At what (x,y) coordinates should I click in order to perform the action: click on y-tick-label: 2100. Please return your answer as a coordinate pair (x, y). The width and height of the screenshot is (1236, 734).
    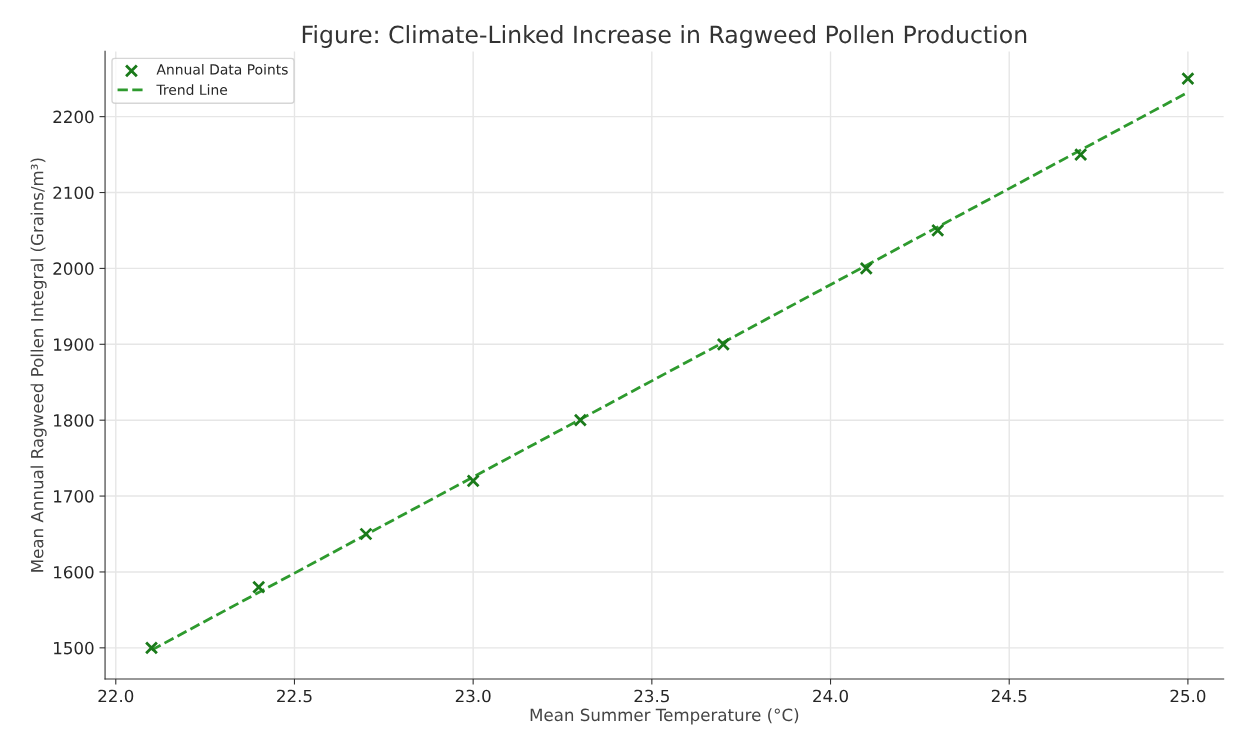
    Looking at the image, I should click on (73, 193).